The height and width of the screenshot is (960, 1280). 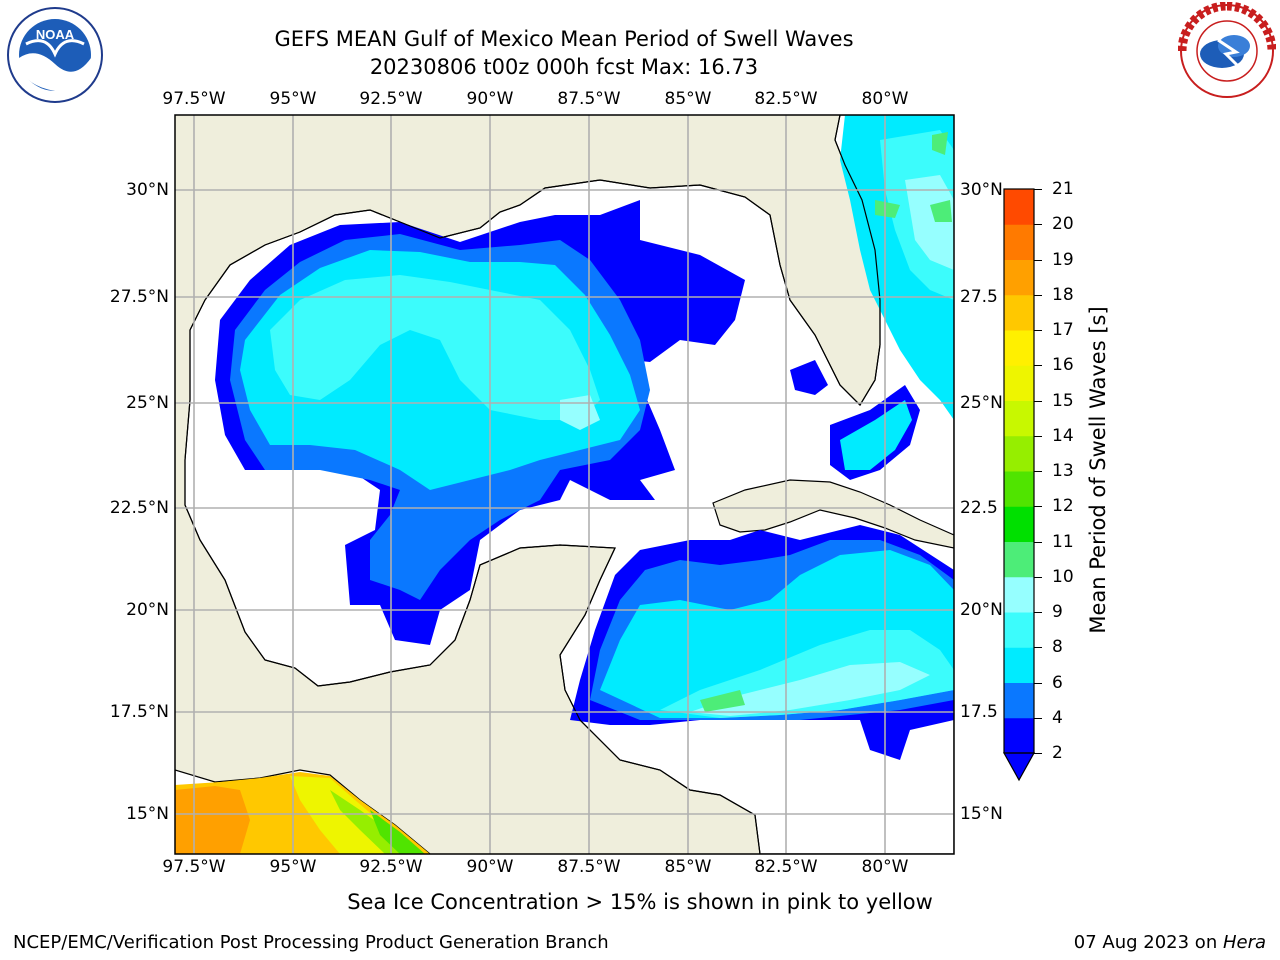 What do you see at coordinates (194, 867) in the screenshot?
I see `lon-label-bottom: 97.5°W` at bounding box center [194, 867].